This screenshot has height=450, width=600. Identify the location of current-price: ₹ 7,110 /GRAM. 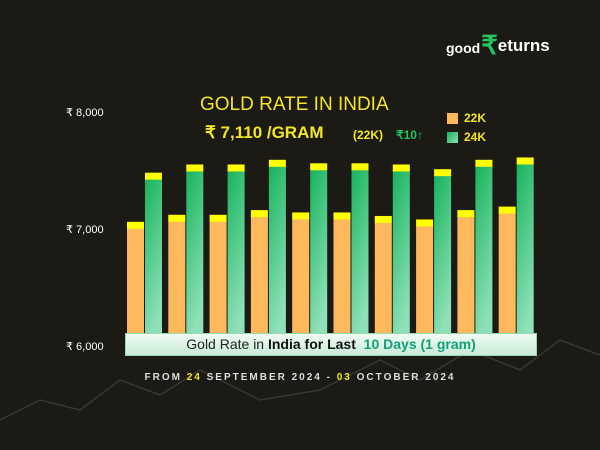
(264, 132).